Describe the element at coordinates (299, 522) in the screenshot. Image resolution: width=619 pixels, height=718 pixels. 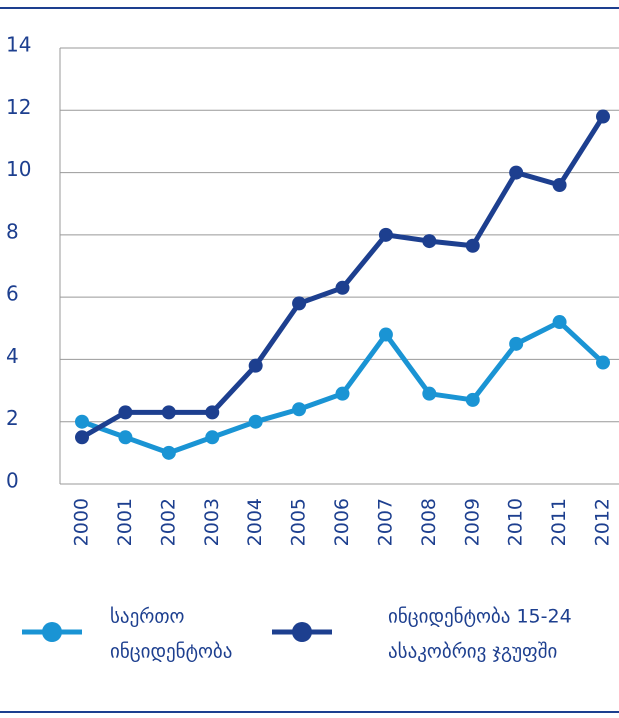
I see `x-tick-label: 2005` at that location.